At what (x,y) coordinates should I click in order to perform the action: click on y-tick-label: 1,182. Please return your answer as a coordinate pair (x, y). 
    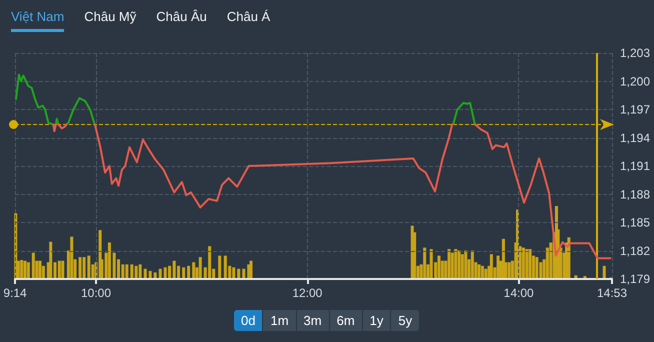
    Looking at the image, I should click on (635, 251).